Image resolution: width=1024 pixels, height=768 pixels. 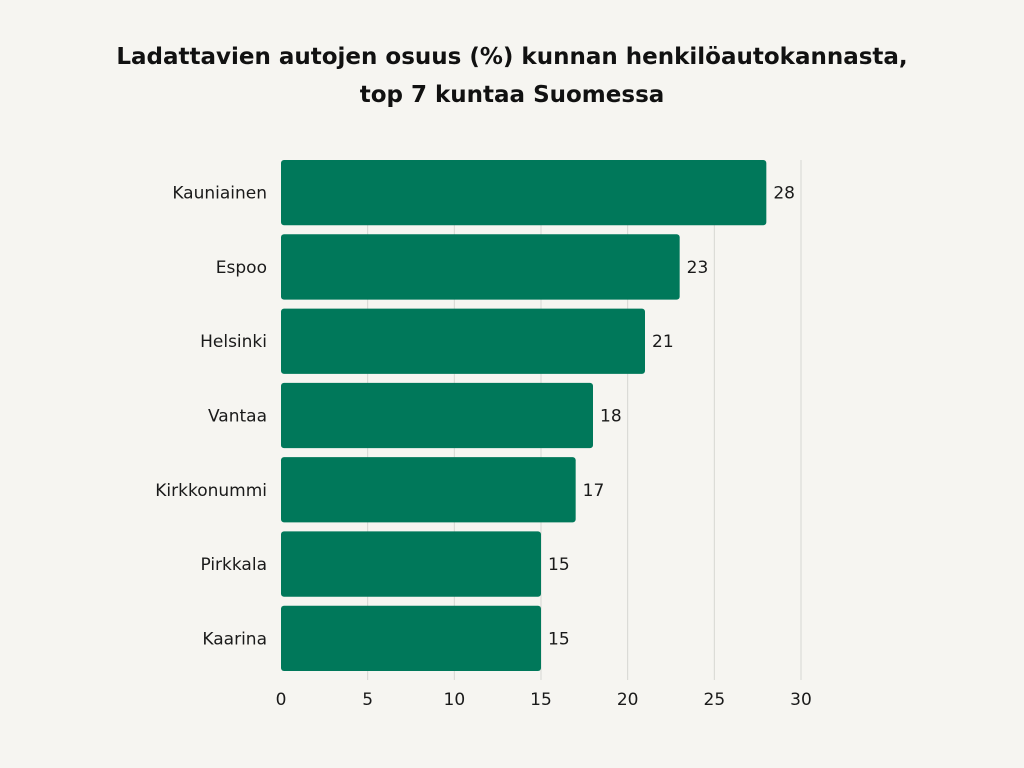 I want to click on value-labels: 28 23 21 18 17 15 15, so click(x=671, y=417).